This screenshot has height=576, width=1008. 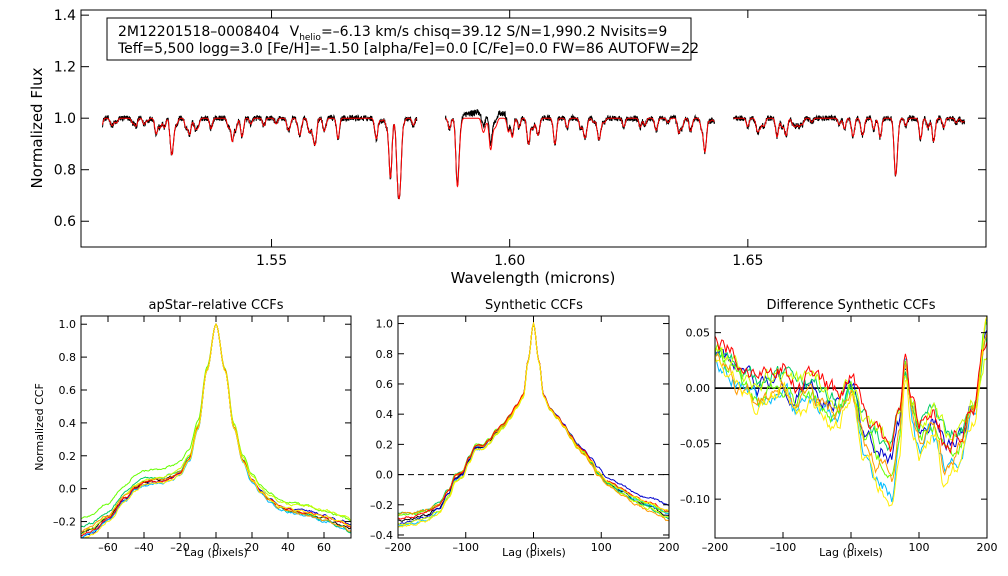 I want to click on apstar-ccf-plot-area, so click(x=216, y=431).